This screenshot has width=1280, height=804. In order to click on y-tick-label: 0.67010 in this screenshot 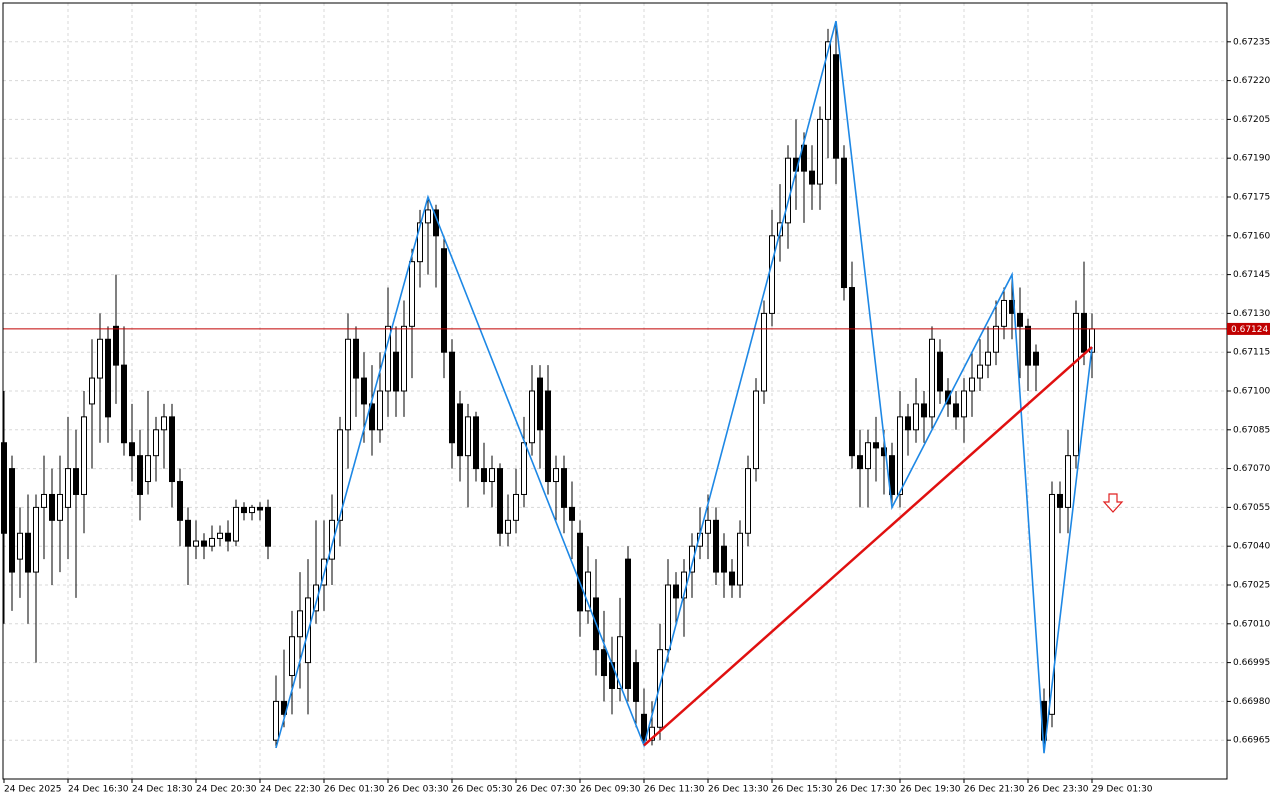, I will do `click(1251, 624)`.